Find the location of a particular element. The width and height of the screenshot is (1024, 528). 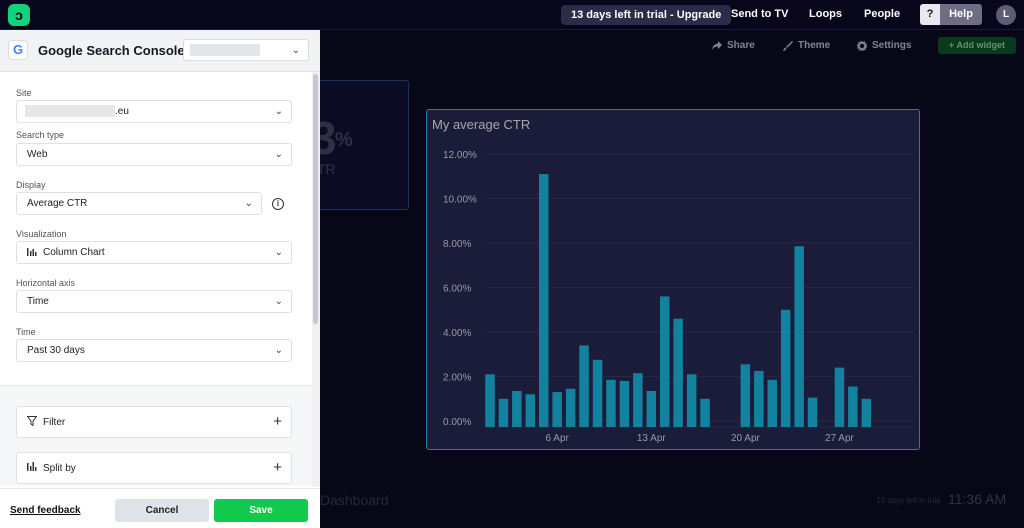

cancel-button: Cancel is located at coordinates (162, 510).